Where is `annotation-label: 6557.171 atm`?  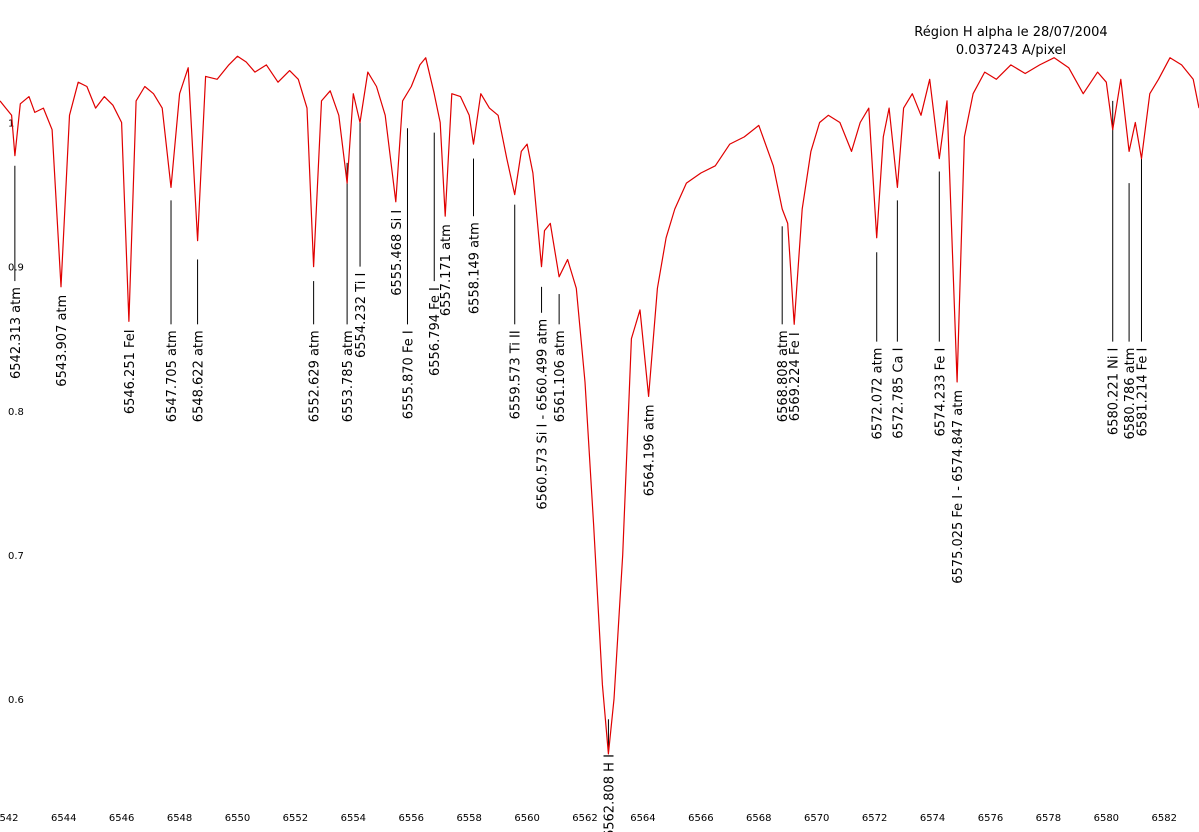 annotation-label: 6557.171 atm is located at coordinates (446, 270).